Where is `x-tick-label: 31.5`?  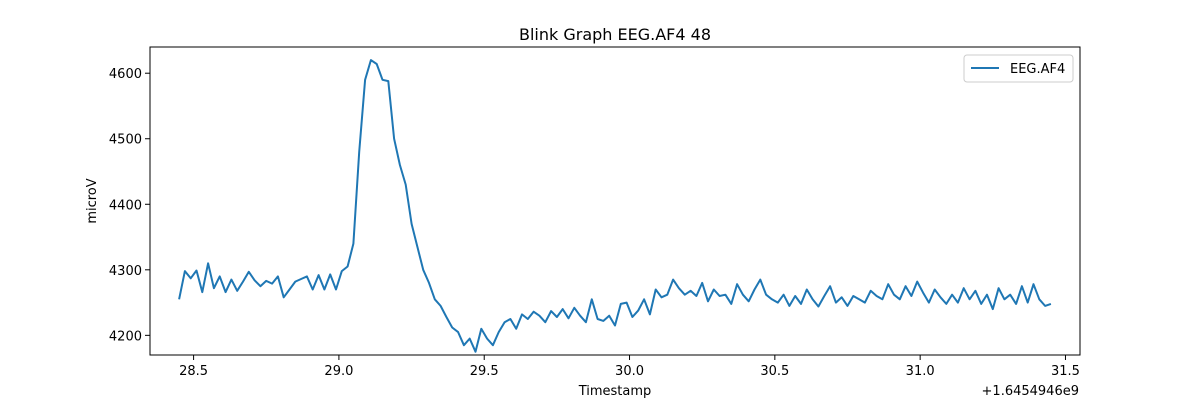 x-tick-label: 31.5 is located at coordinates (1065, 371).